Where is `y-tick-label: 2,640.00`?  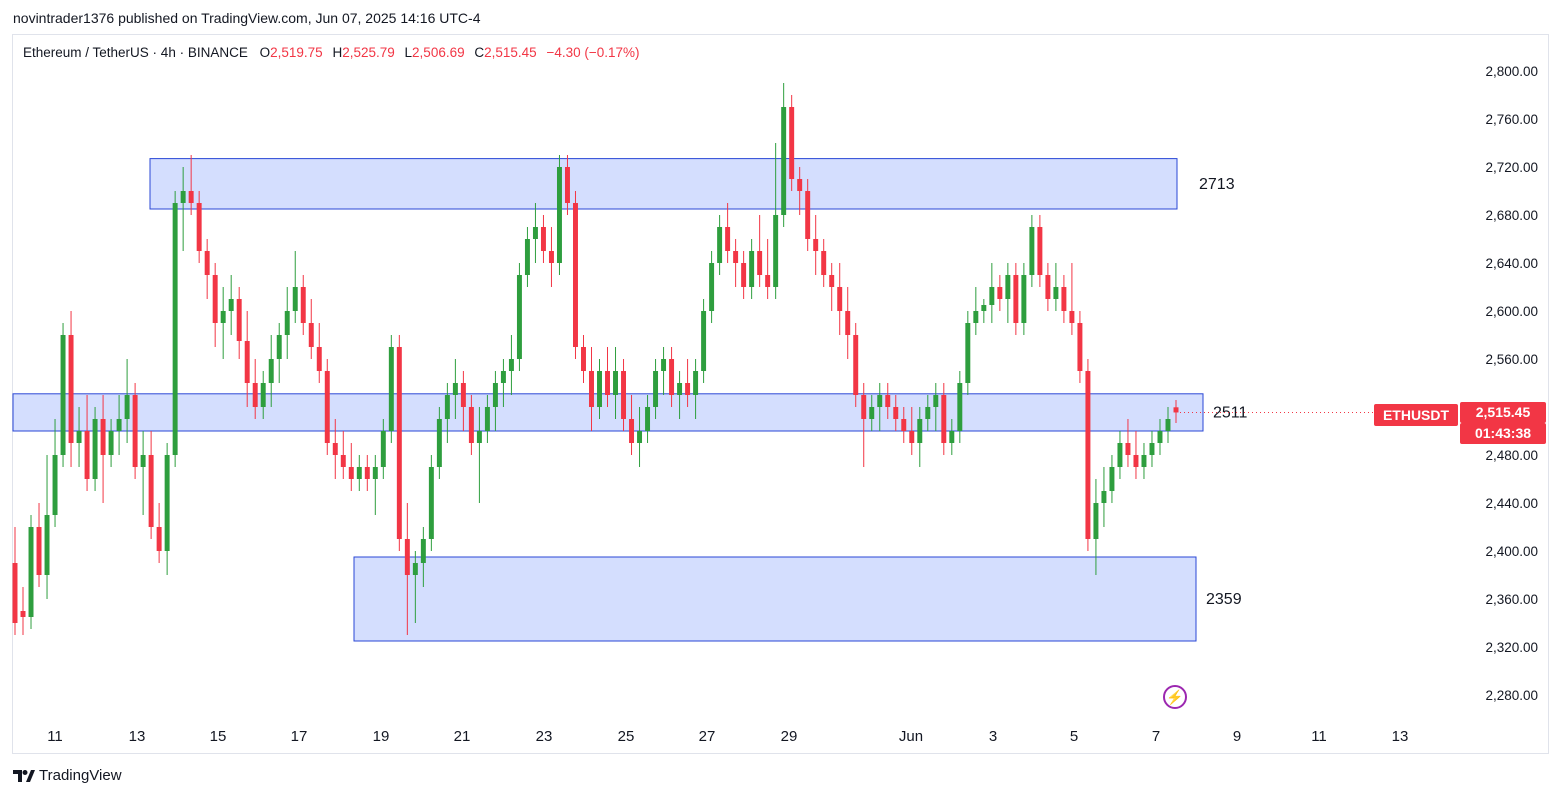
y-tick-label: 2,640.00 is located at coordinates (1511, 263).